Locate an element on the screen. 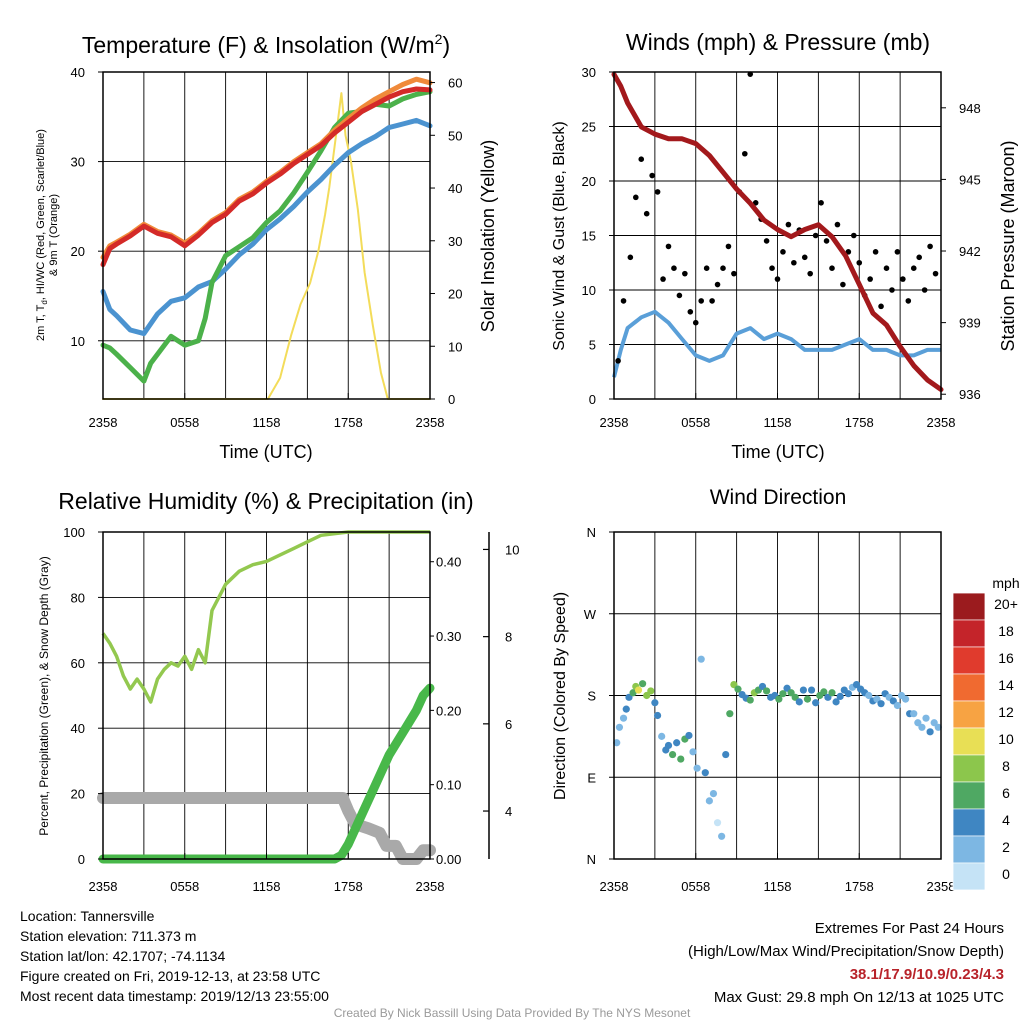 The width and height of the screenshot is (1024, 1024). humidity-x-tick-label: 2358 is located at coordinates (103, 886).